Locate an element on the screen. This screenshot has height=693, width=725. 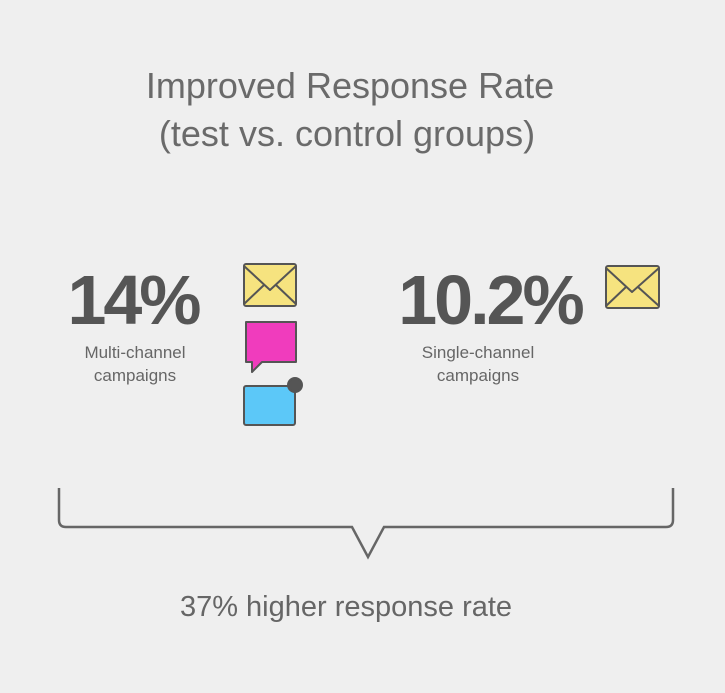
summary: 37% higher response rate is located at coordinates (346, 607).